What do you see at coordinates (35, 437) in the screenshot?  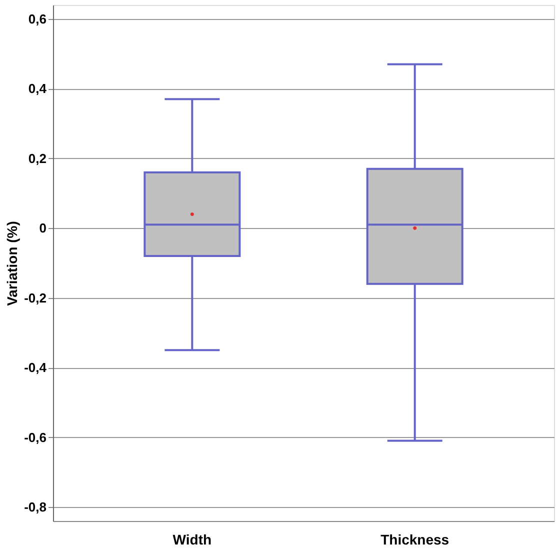 I see `y-tick-label: -0,6` at bounding box center [35, 437].